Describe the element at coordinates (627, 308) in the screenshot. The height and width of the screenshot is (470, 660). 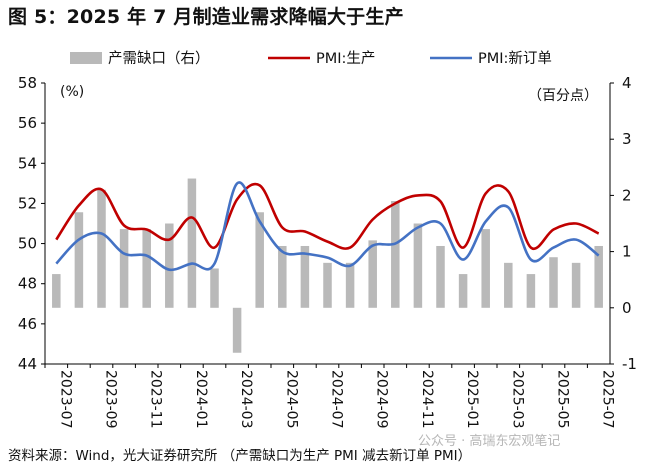
I see `right-tick-label: 0` at that location.